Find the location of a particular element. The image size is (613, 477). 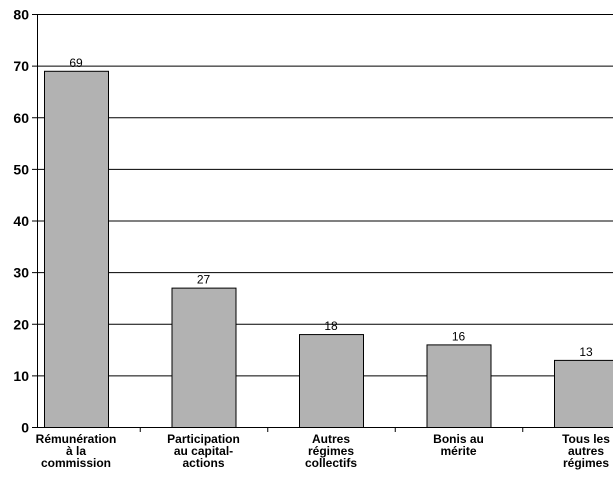

category-label-line: au capital- is located at coordinates (203, 451).